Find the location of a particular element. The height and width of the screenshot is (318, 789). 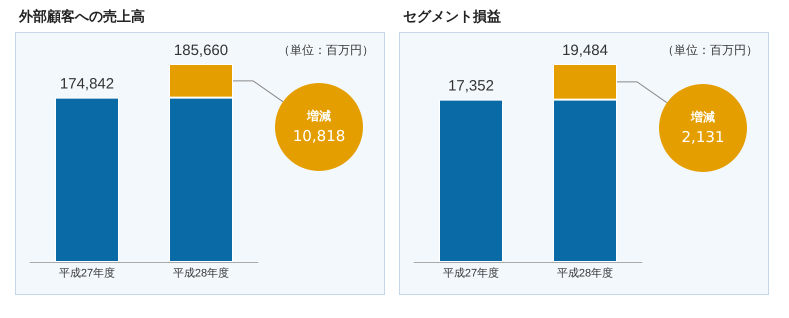

chart-title: セグメント損益 is located at coordinates (452, 16).